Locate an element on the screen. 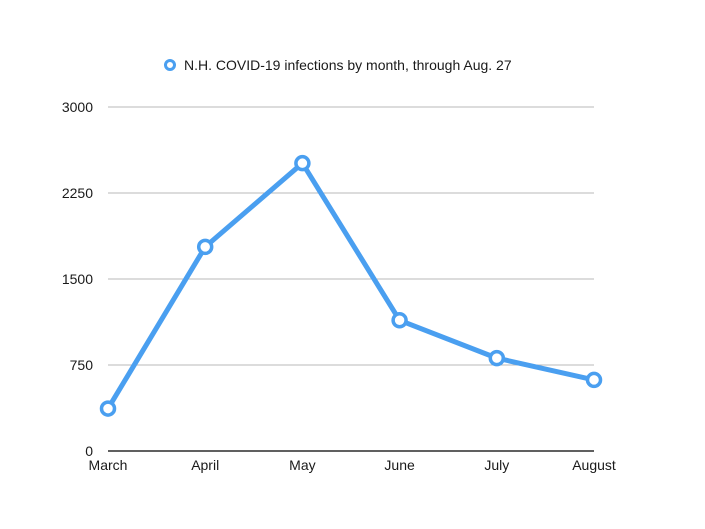 The height and width of the screenshot is (529, 705). x-tick-label: August is located at coordinates (594, 465).